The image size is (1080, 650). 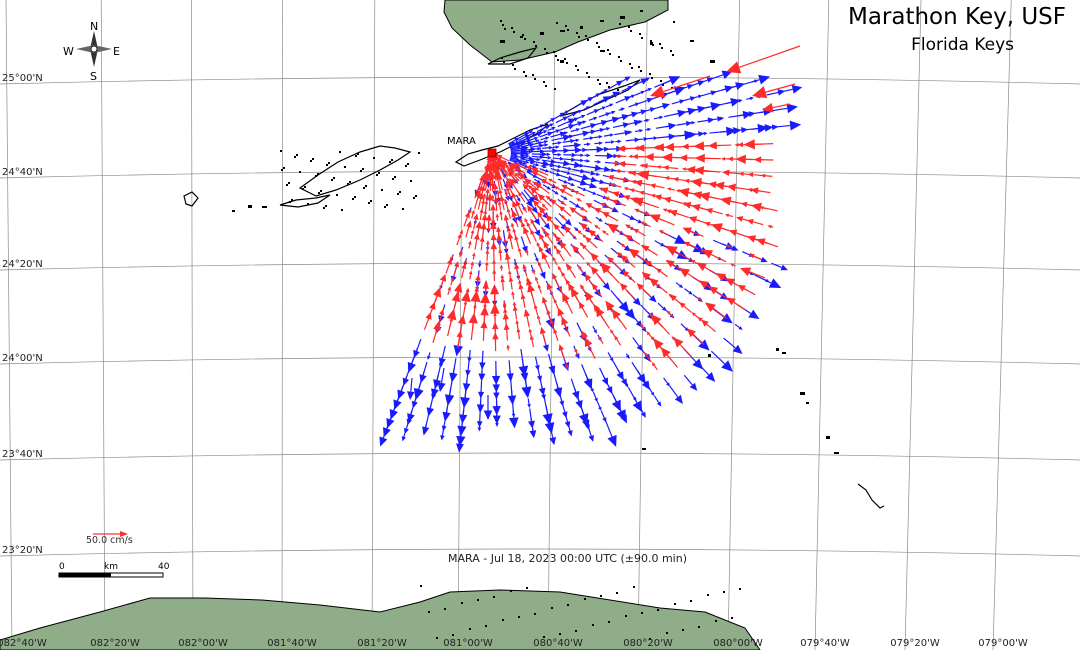 I want to click on map-subtitle: Florida Keys, so click(x=962, y=45).